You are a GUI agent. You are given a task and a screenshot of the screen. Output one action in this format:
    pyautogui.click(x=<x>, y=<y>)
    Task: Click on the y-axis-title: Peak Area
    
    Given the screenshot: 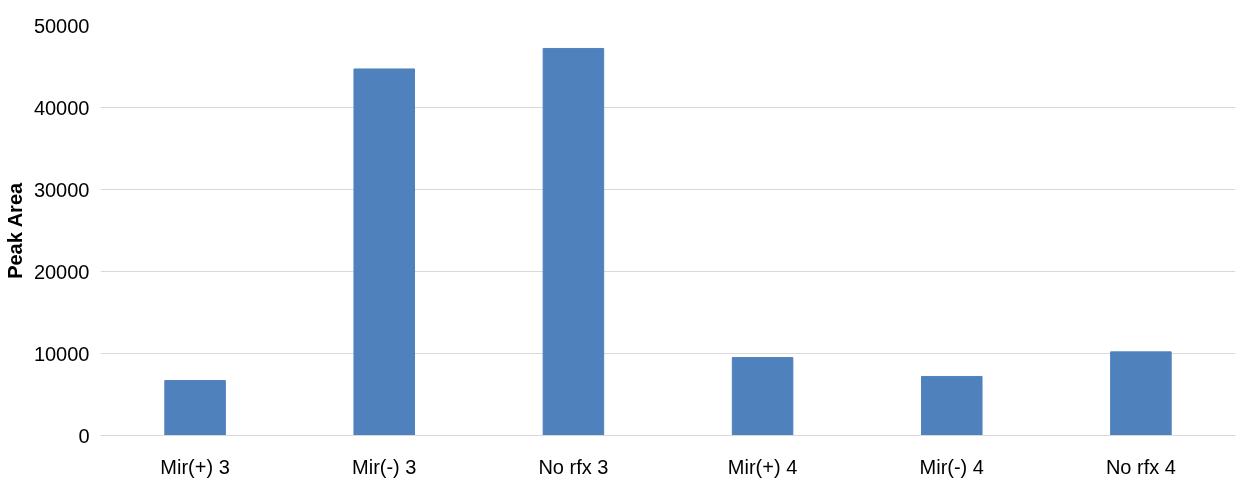 What is the action you would take?
    pyautogui.click(x=14, y=230)
    